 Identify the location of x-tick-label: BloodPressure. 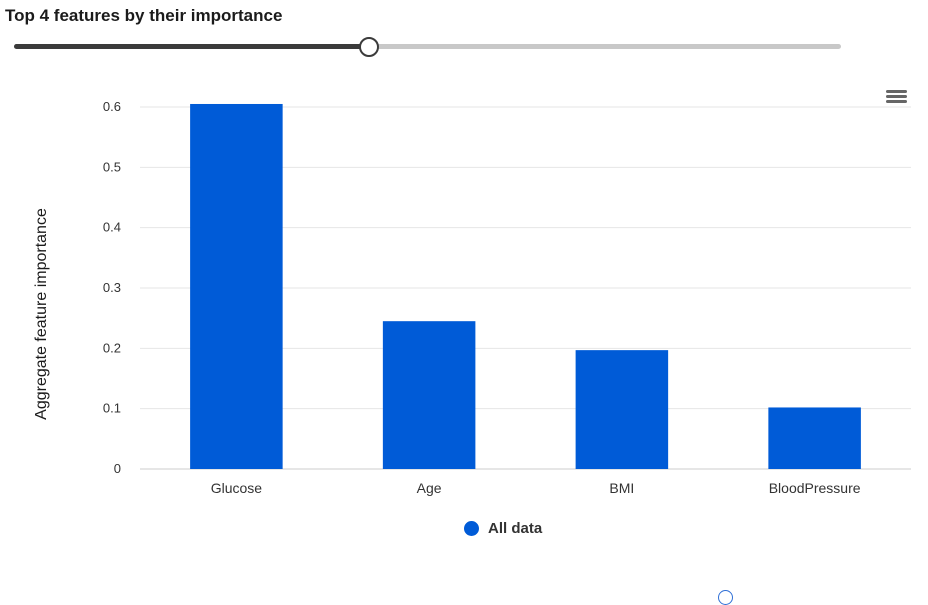
(815, 488).